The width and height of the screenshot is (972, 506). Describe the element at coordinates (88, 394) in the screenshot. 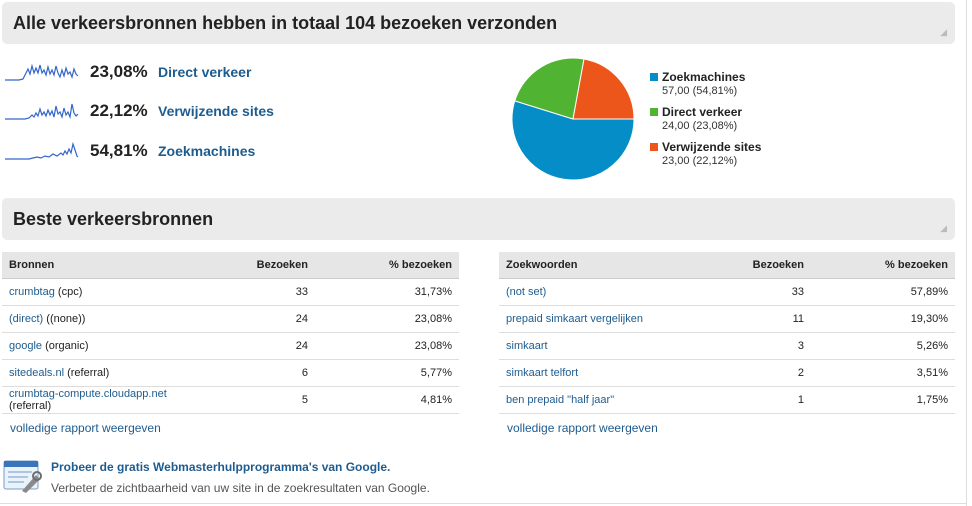

I see `row-link: crumbtag-compute.cloudapp.net` at that location.